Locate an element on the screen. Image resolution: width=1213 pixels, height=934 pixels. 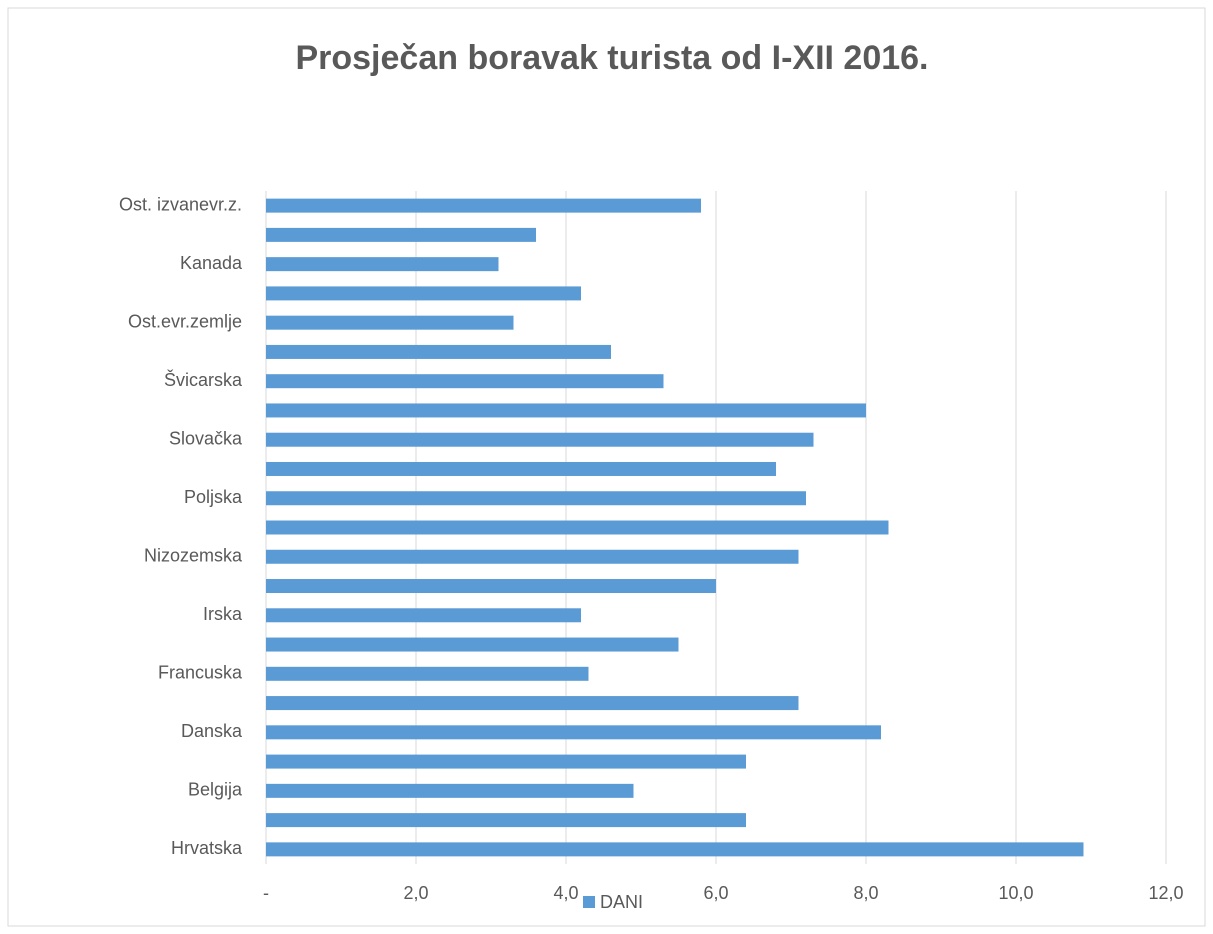
y-tick-label: Švicarska is located at coordinates (203, 379).